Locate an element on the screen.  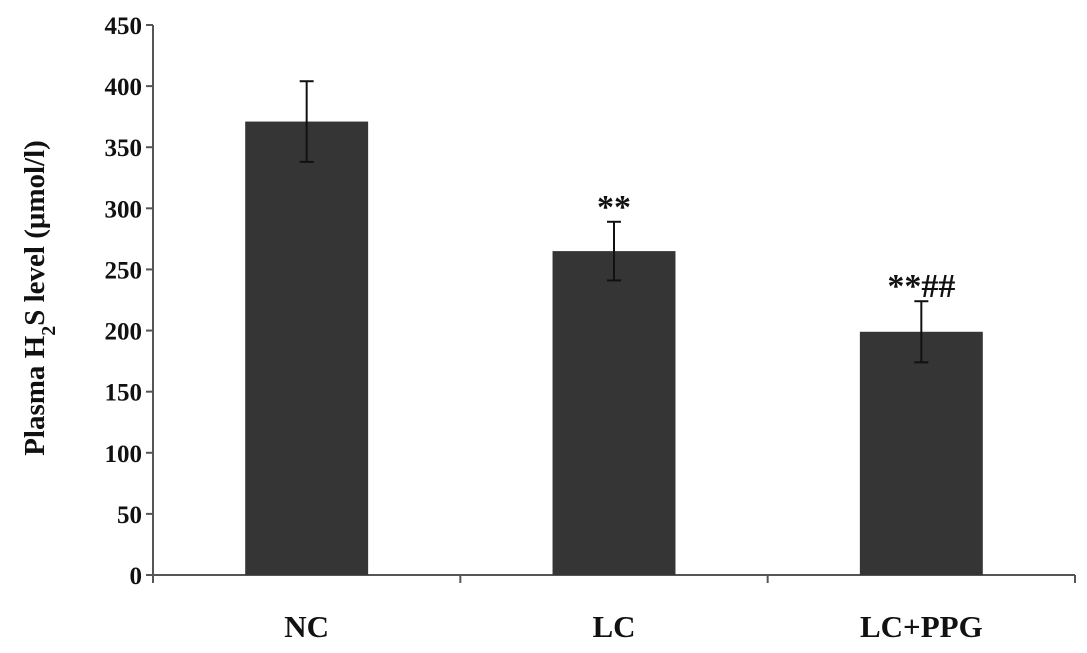
category-labels: NC LC LC+PPG is located at coordinates (633, 626).